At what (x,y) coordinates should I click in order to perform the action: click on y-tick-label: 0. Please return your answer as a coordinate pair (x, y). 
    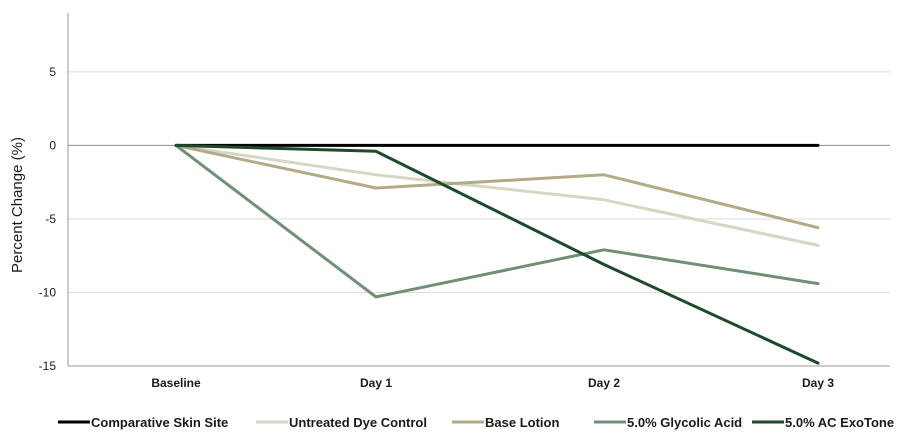
    Looking at the image, I should click on (52, 145).